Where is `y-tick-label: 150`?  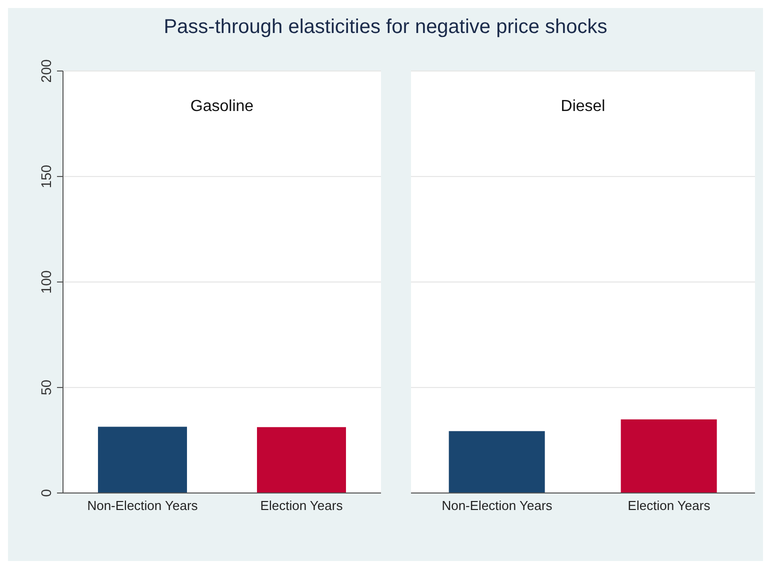 y-tick-label: 150 is located at coordinates (46, 176).